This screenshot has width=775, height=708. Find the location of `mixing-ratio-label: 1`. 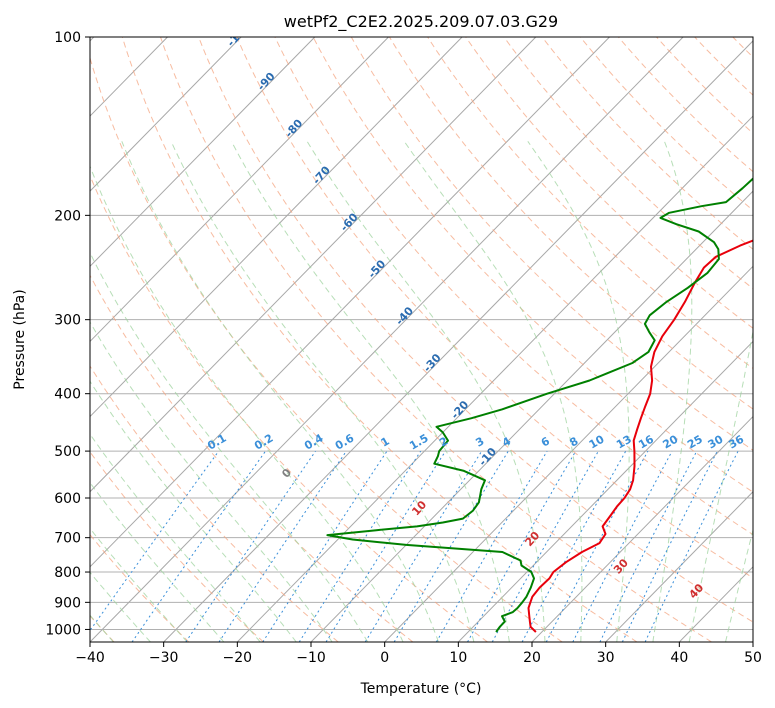

mixing-ratio-label: 1 is located at coordinates (385, 442).